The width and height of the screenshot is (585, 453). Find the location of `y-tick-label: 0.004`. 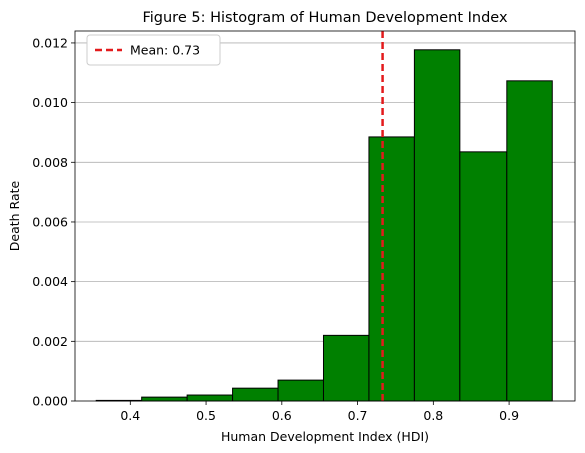

y-tick-label: 0.004 is located at coordinates (50, 281).